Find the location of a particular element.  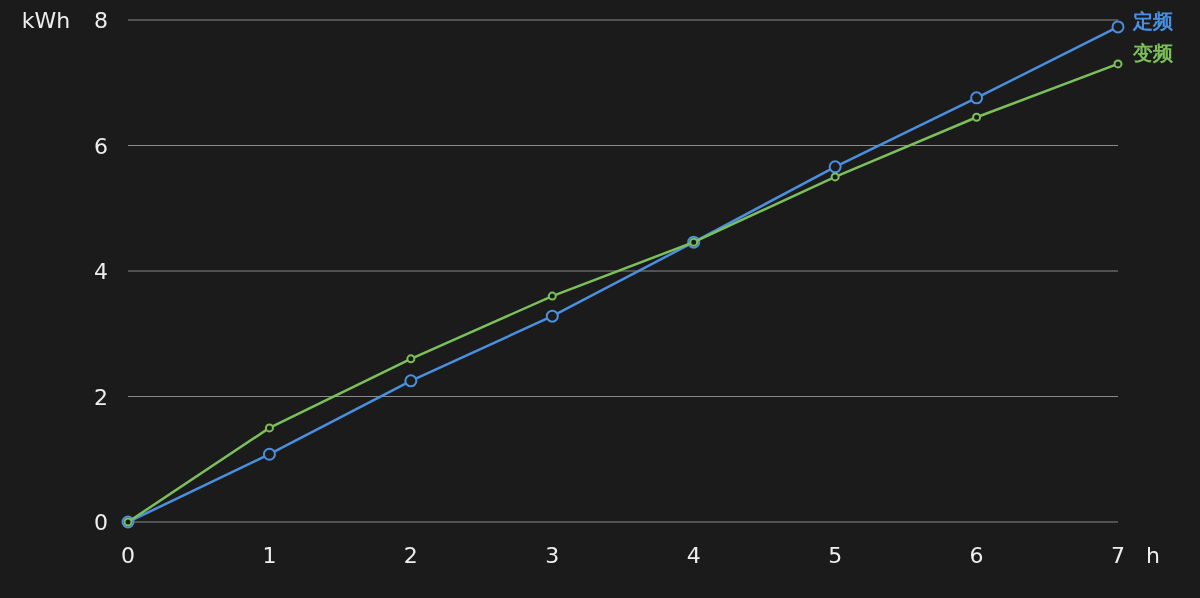

x-tick-label: 2 is located at coordinates (410, 555).